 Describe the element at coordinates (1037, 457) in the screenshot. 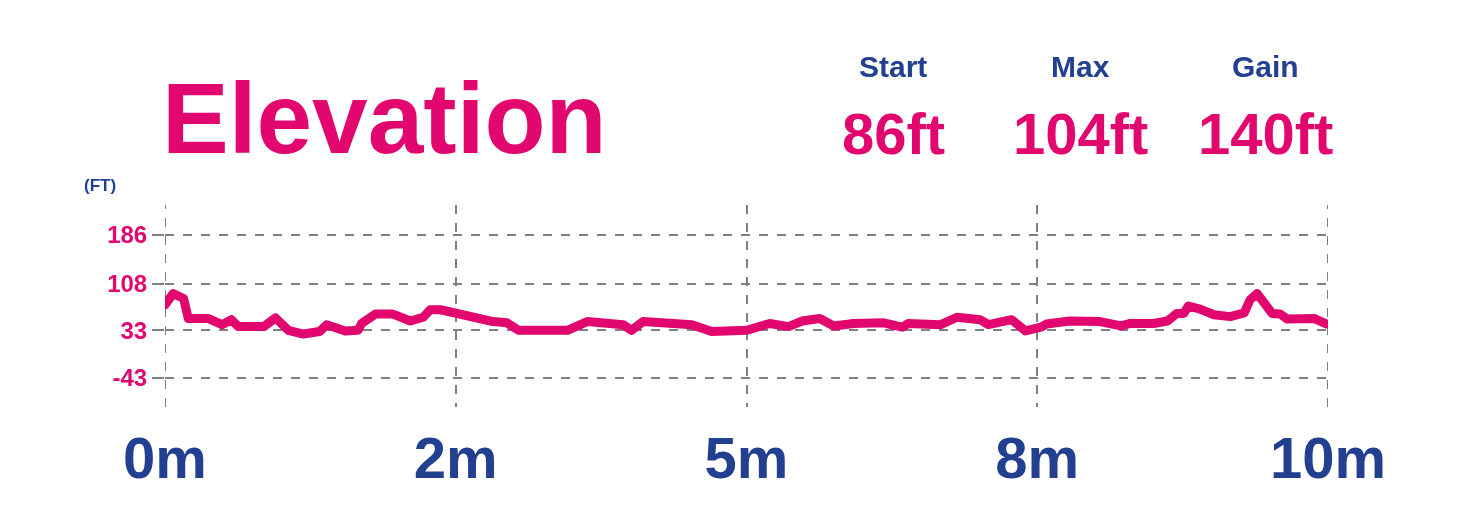

I see `x-tick-label: 8m` at that location.